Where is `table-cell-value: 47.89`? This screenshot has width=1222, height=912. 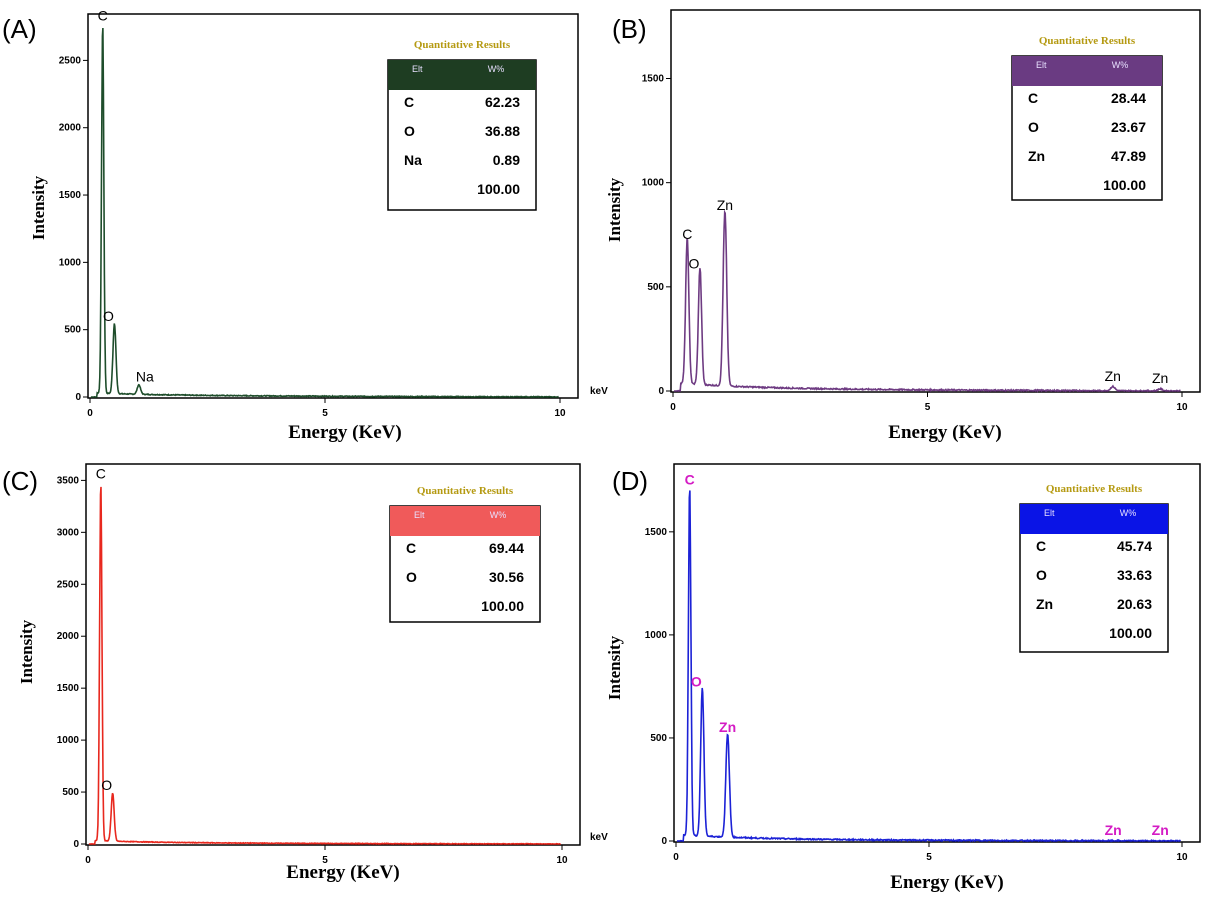 table-cell-value: 47.89 is located at coordinates (1128, 156).